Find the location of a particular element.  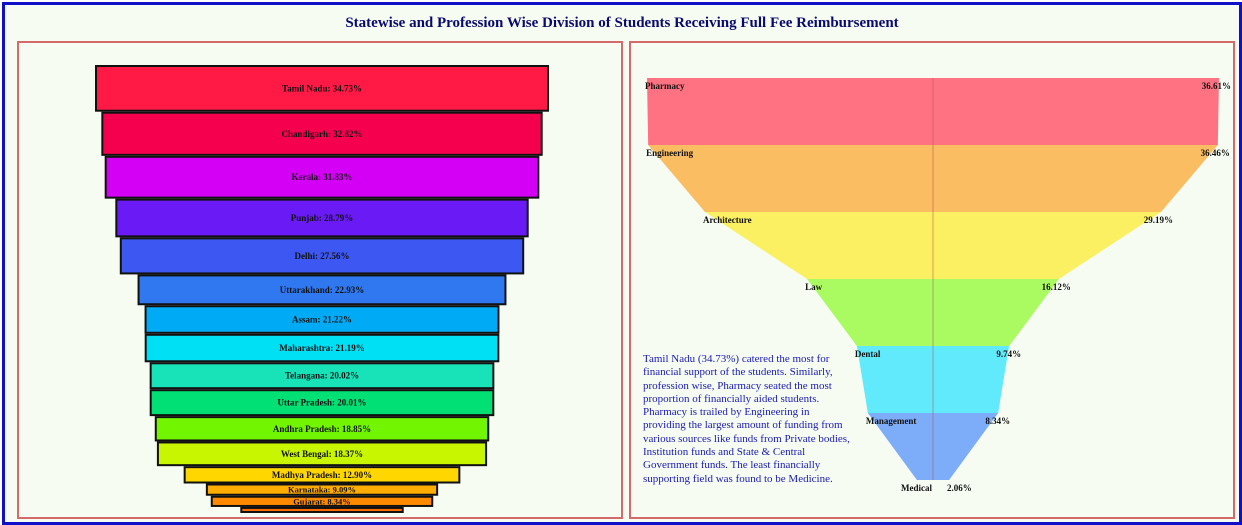

state-segment: Andhra Pradesh: 18.85% is located at coordinates (322, 429).